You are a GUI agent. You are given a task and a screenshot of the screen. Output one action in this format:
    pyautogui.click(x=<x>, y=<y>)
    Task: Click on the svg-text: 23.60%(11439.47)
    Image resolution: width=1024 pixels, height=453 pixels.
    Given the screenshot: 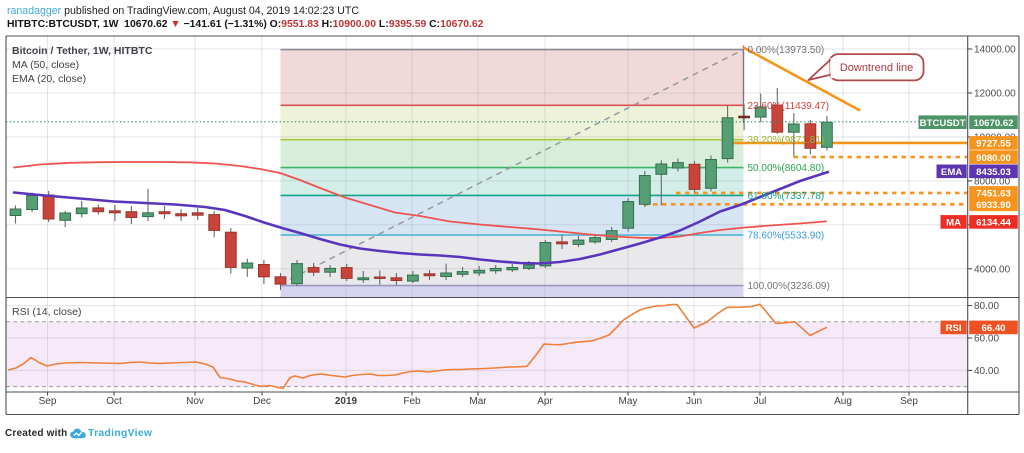 What is the action you would take?
    pyautogui.click(x=789, y=106)
    